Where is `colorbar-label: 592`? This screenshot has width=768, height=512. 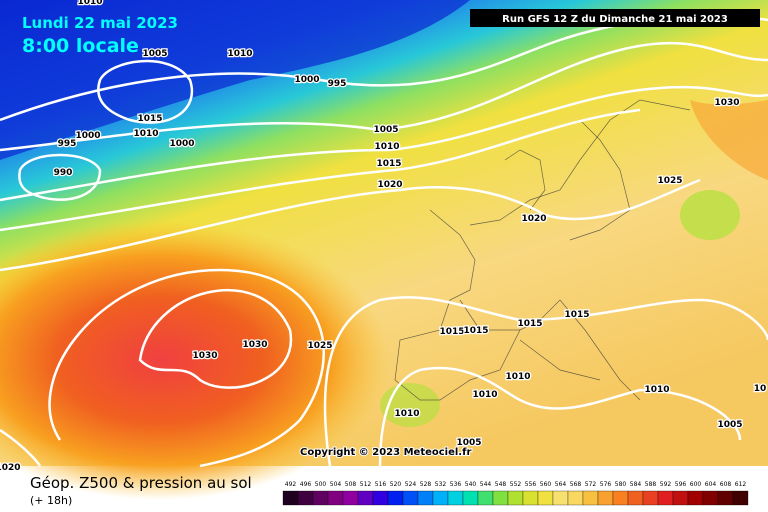 colorbar-label: 592 is located at coordinates (666, 484).